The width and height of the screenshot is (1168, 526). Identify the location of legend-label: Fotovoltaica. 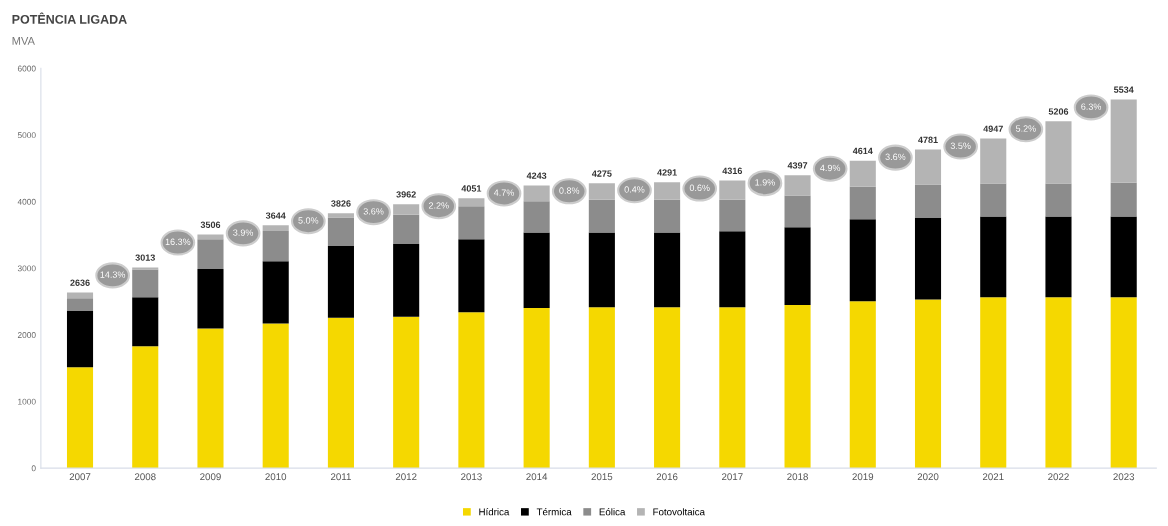
(679, 512).